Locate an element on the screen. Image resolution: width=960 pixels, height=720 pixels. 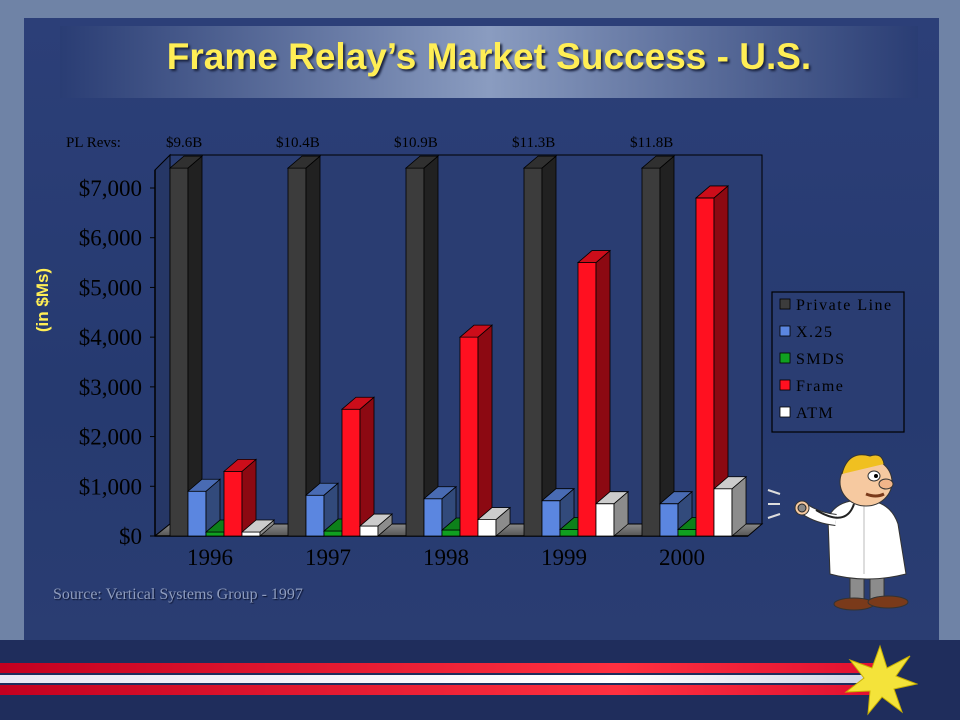
y-tick-label: $2,000 is located at coordinates (110, 437).